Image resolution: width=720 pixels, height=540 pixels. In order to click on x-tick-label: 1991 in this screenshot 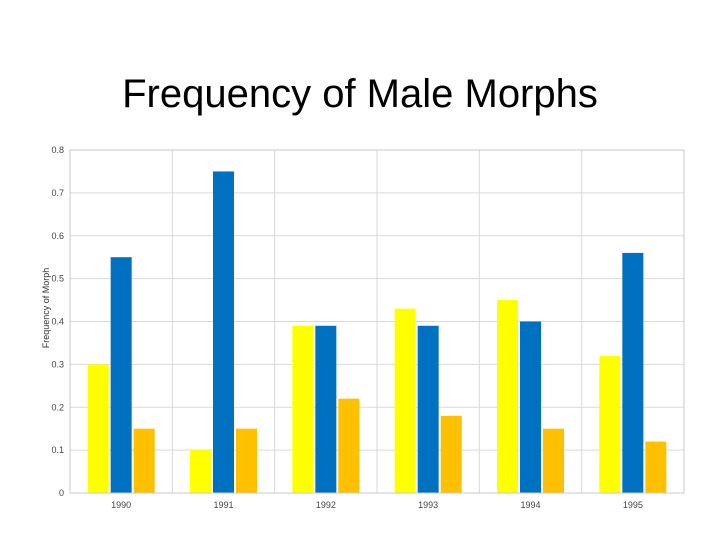, I will do `click(223, 505)`.